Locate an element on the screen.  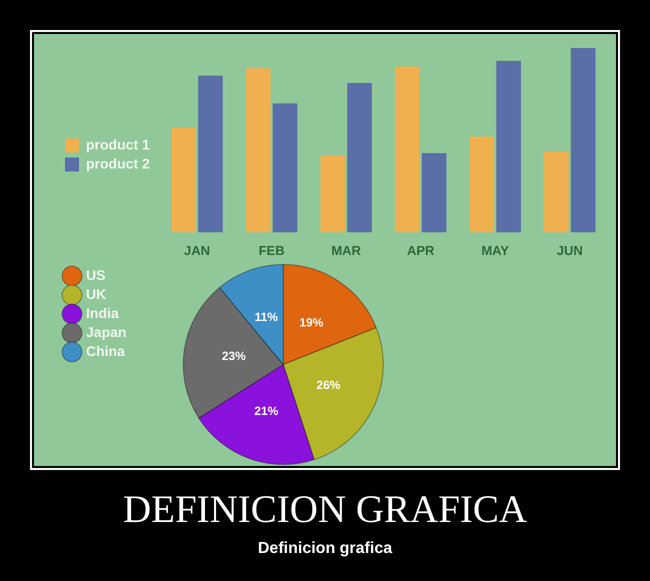
legend-label: Japan is located at coordinates (106, 332).